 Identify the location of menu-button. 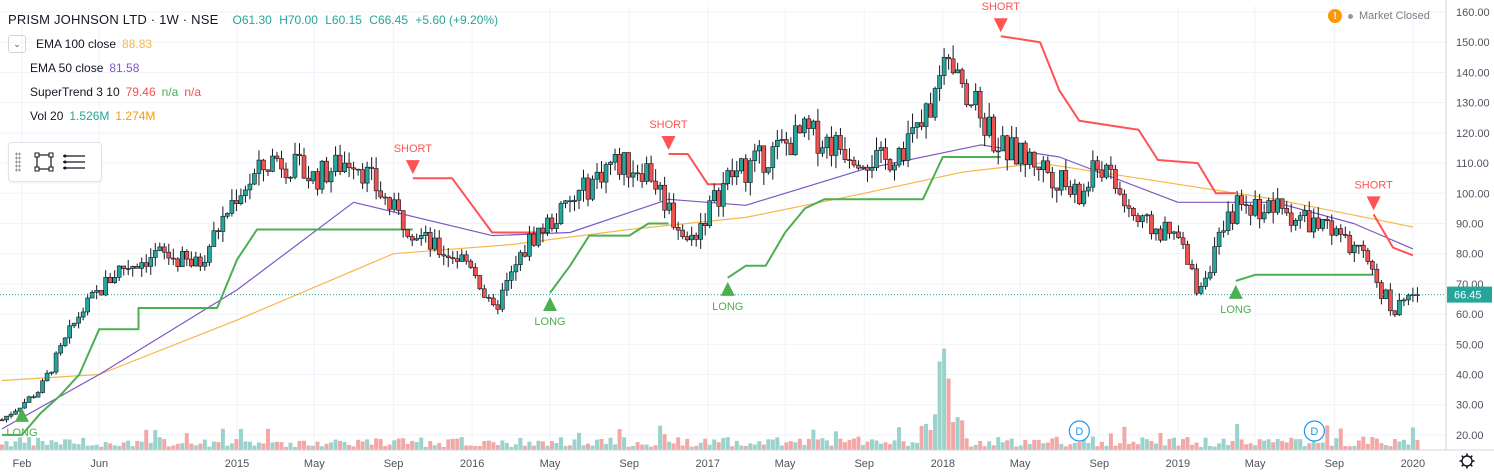
(74, 162).